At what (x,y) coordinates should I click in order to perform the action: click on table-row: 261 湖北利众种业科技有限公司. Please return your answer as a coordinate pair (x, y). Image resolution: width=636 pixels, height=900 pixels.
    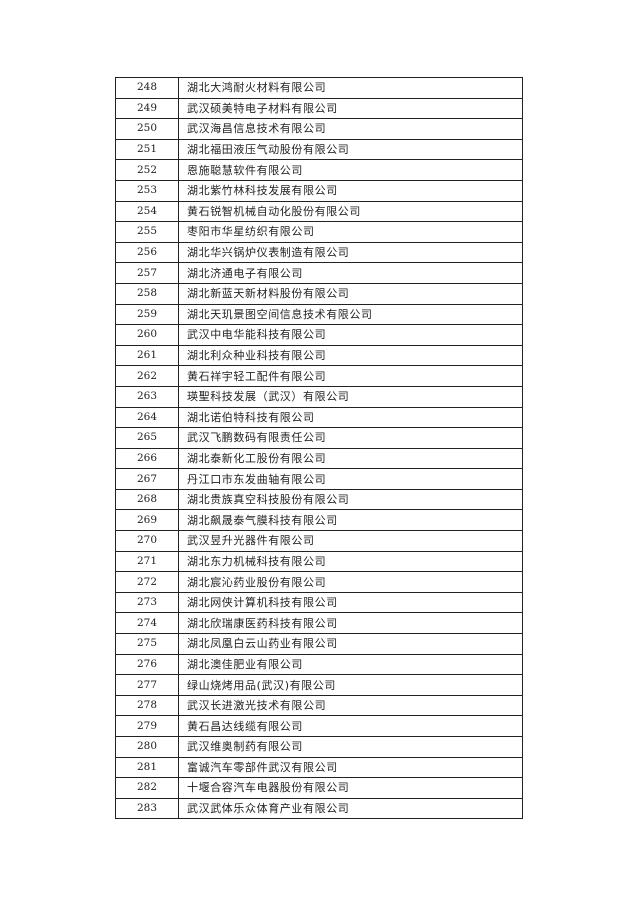
    Looking at the image, I should click on (319, 355).